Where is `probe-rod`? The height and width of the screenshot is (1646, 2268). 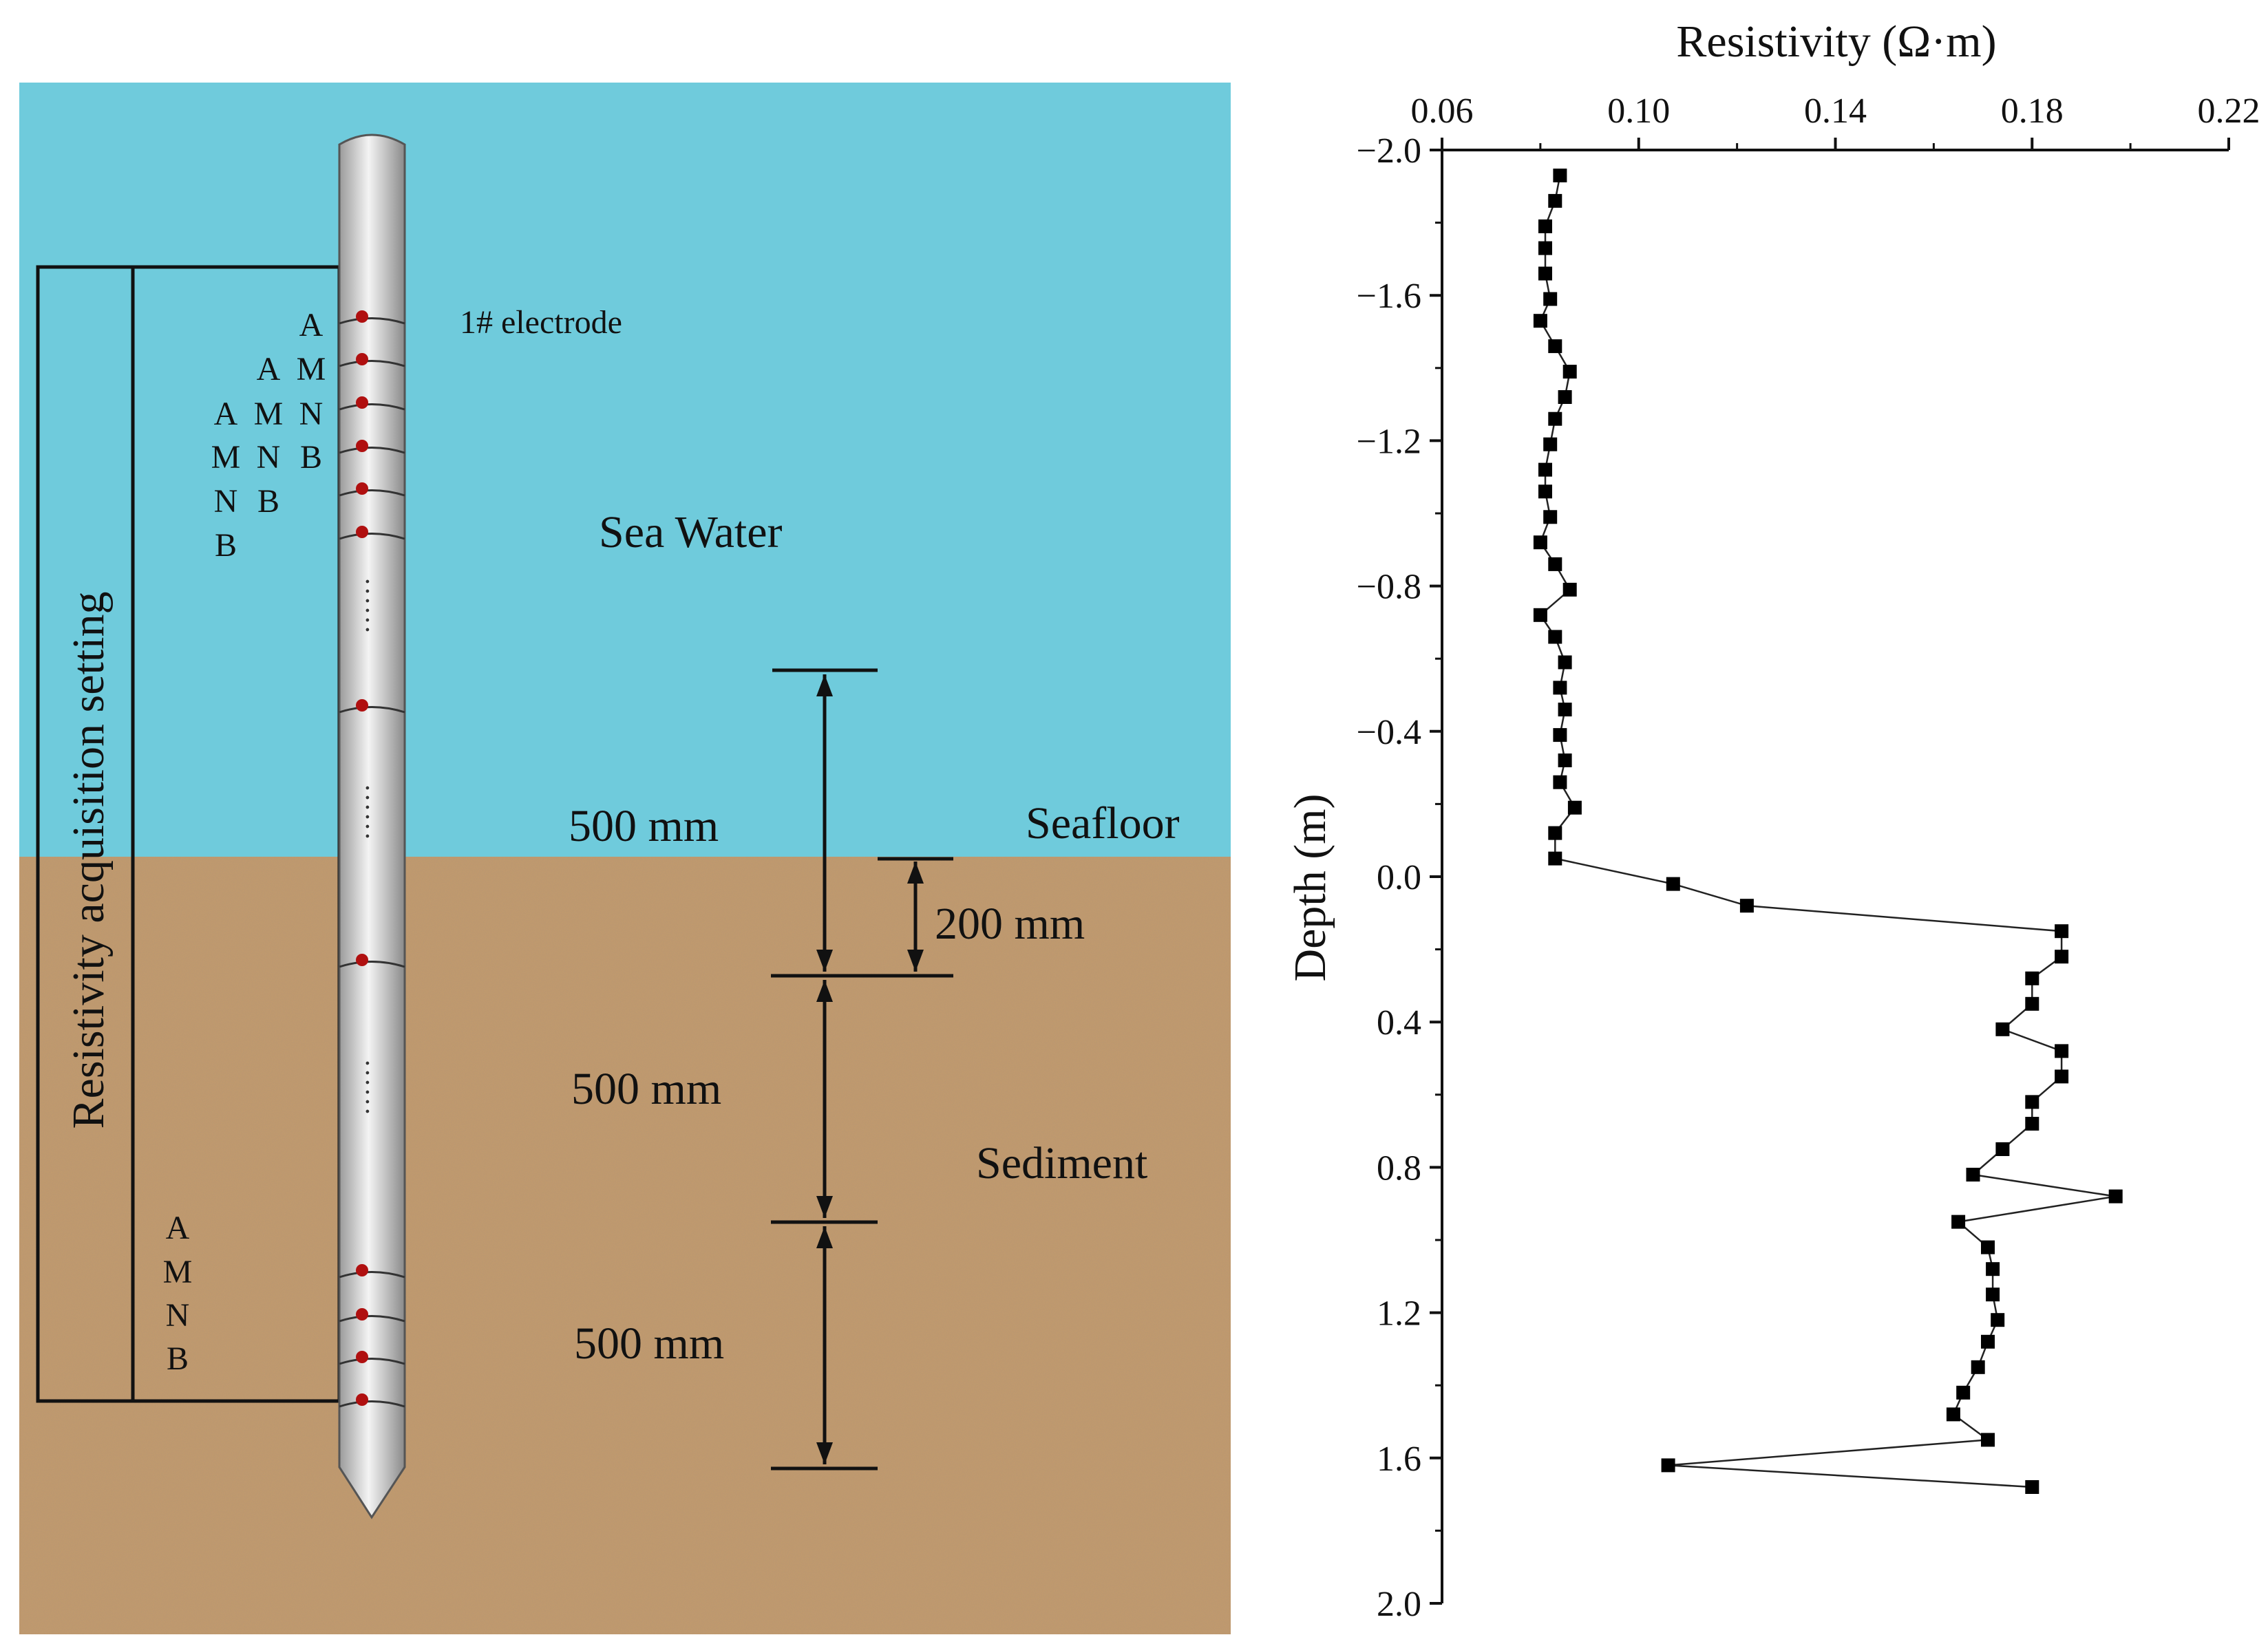
probe-rod is located at coordinates (372, 826).